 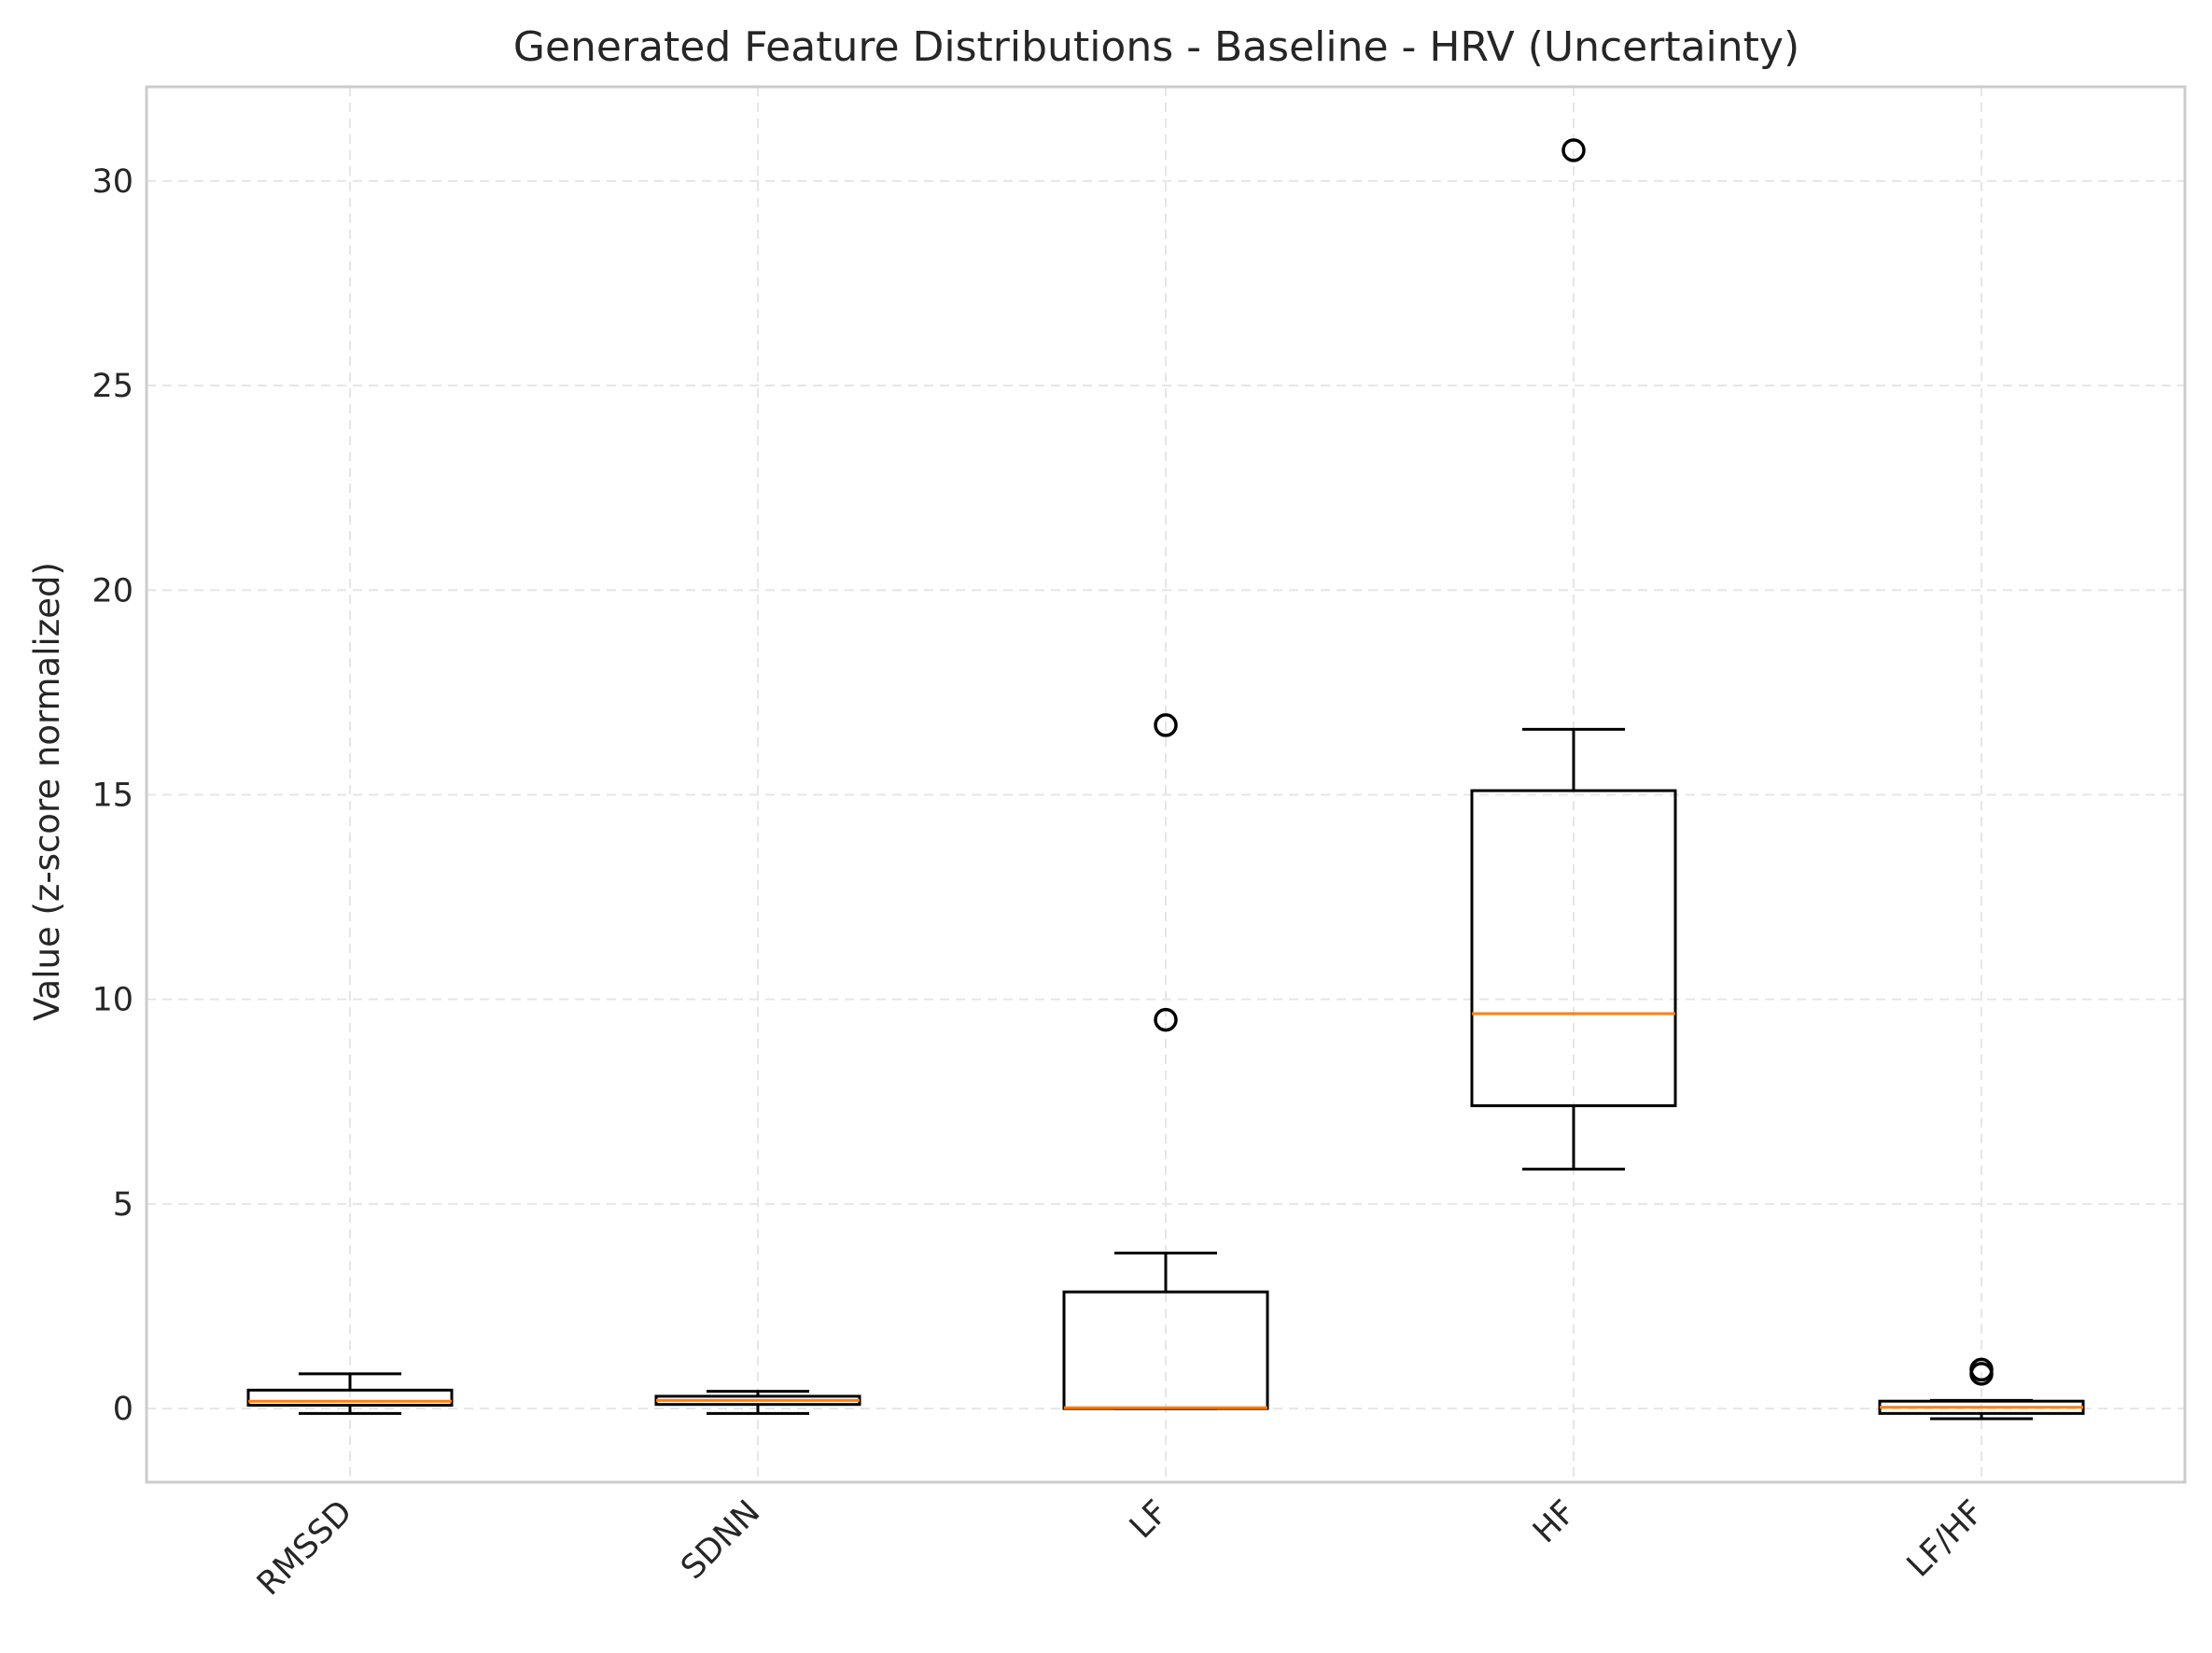 I want to click on y-tick-label: 25, so click(x=112, y=387).